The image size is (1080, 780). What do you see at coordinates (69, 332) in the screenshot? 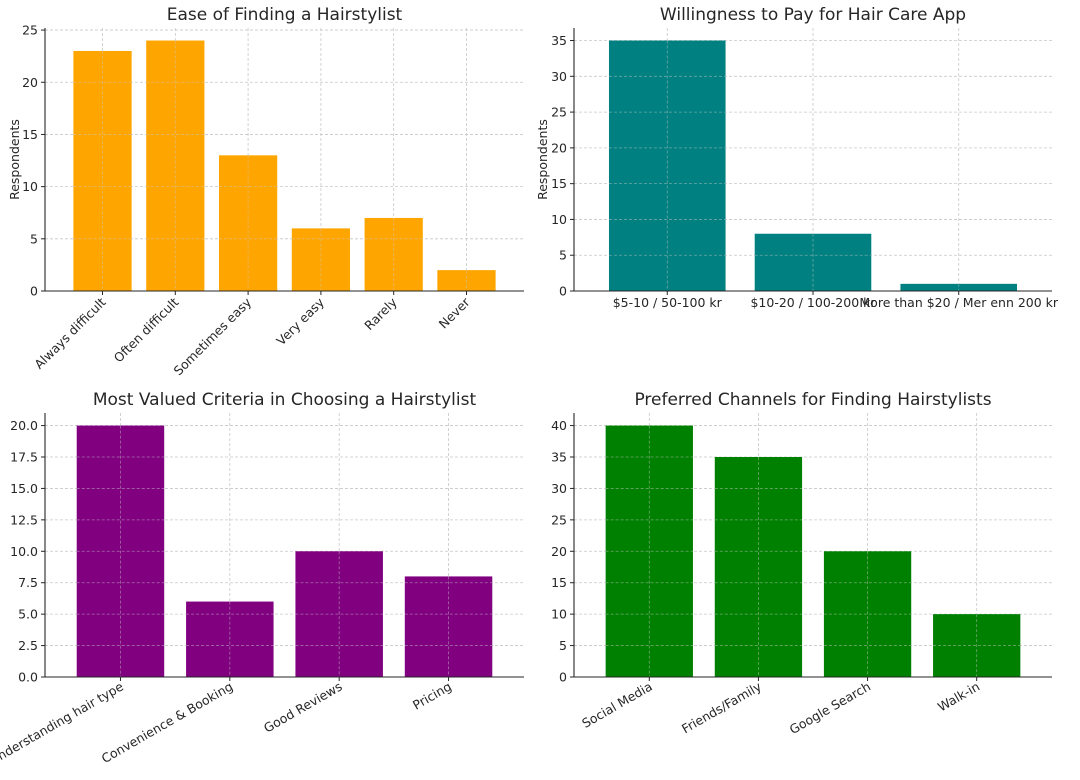
I see `x-tick-label: Always difficult` at bounding box center [69, 332].